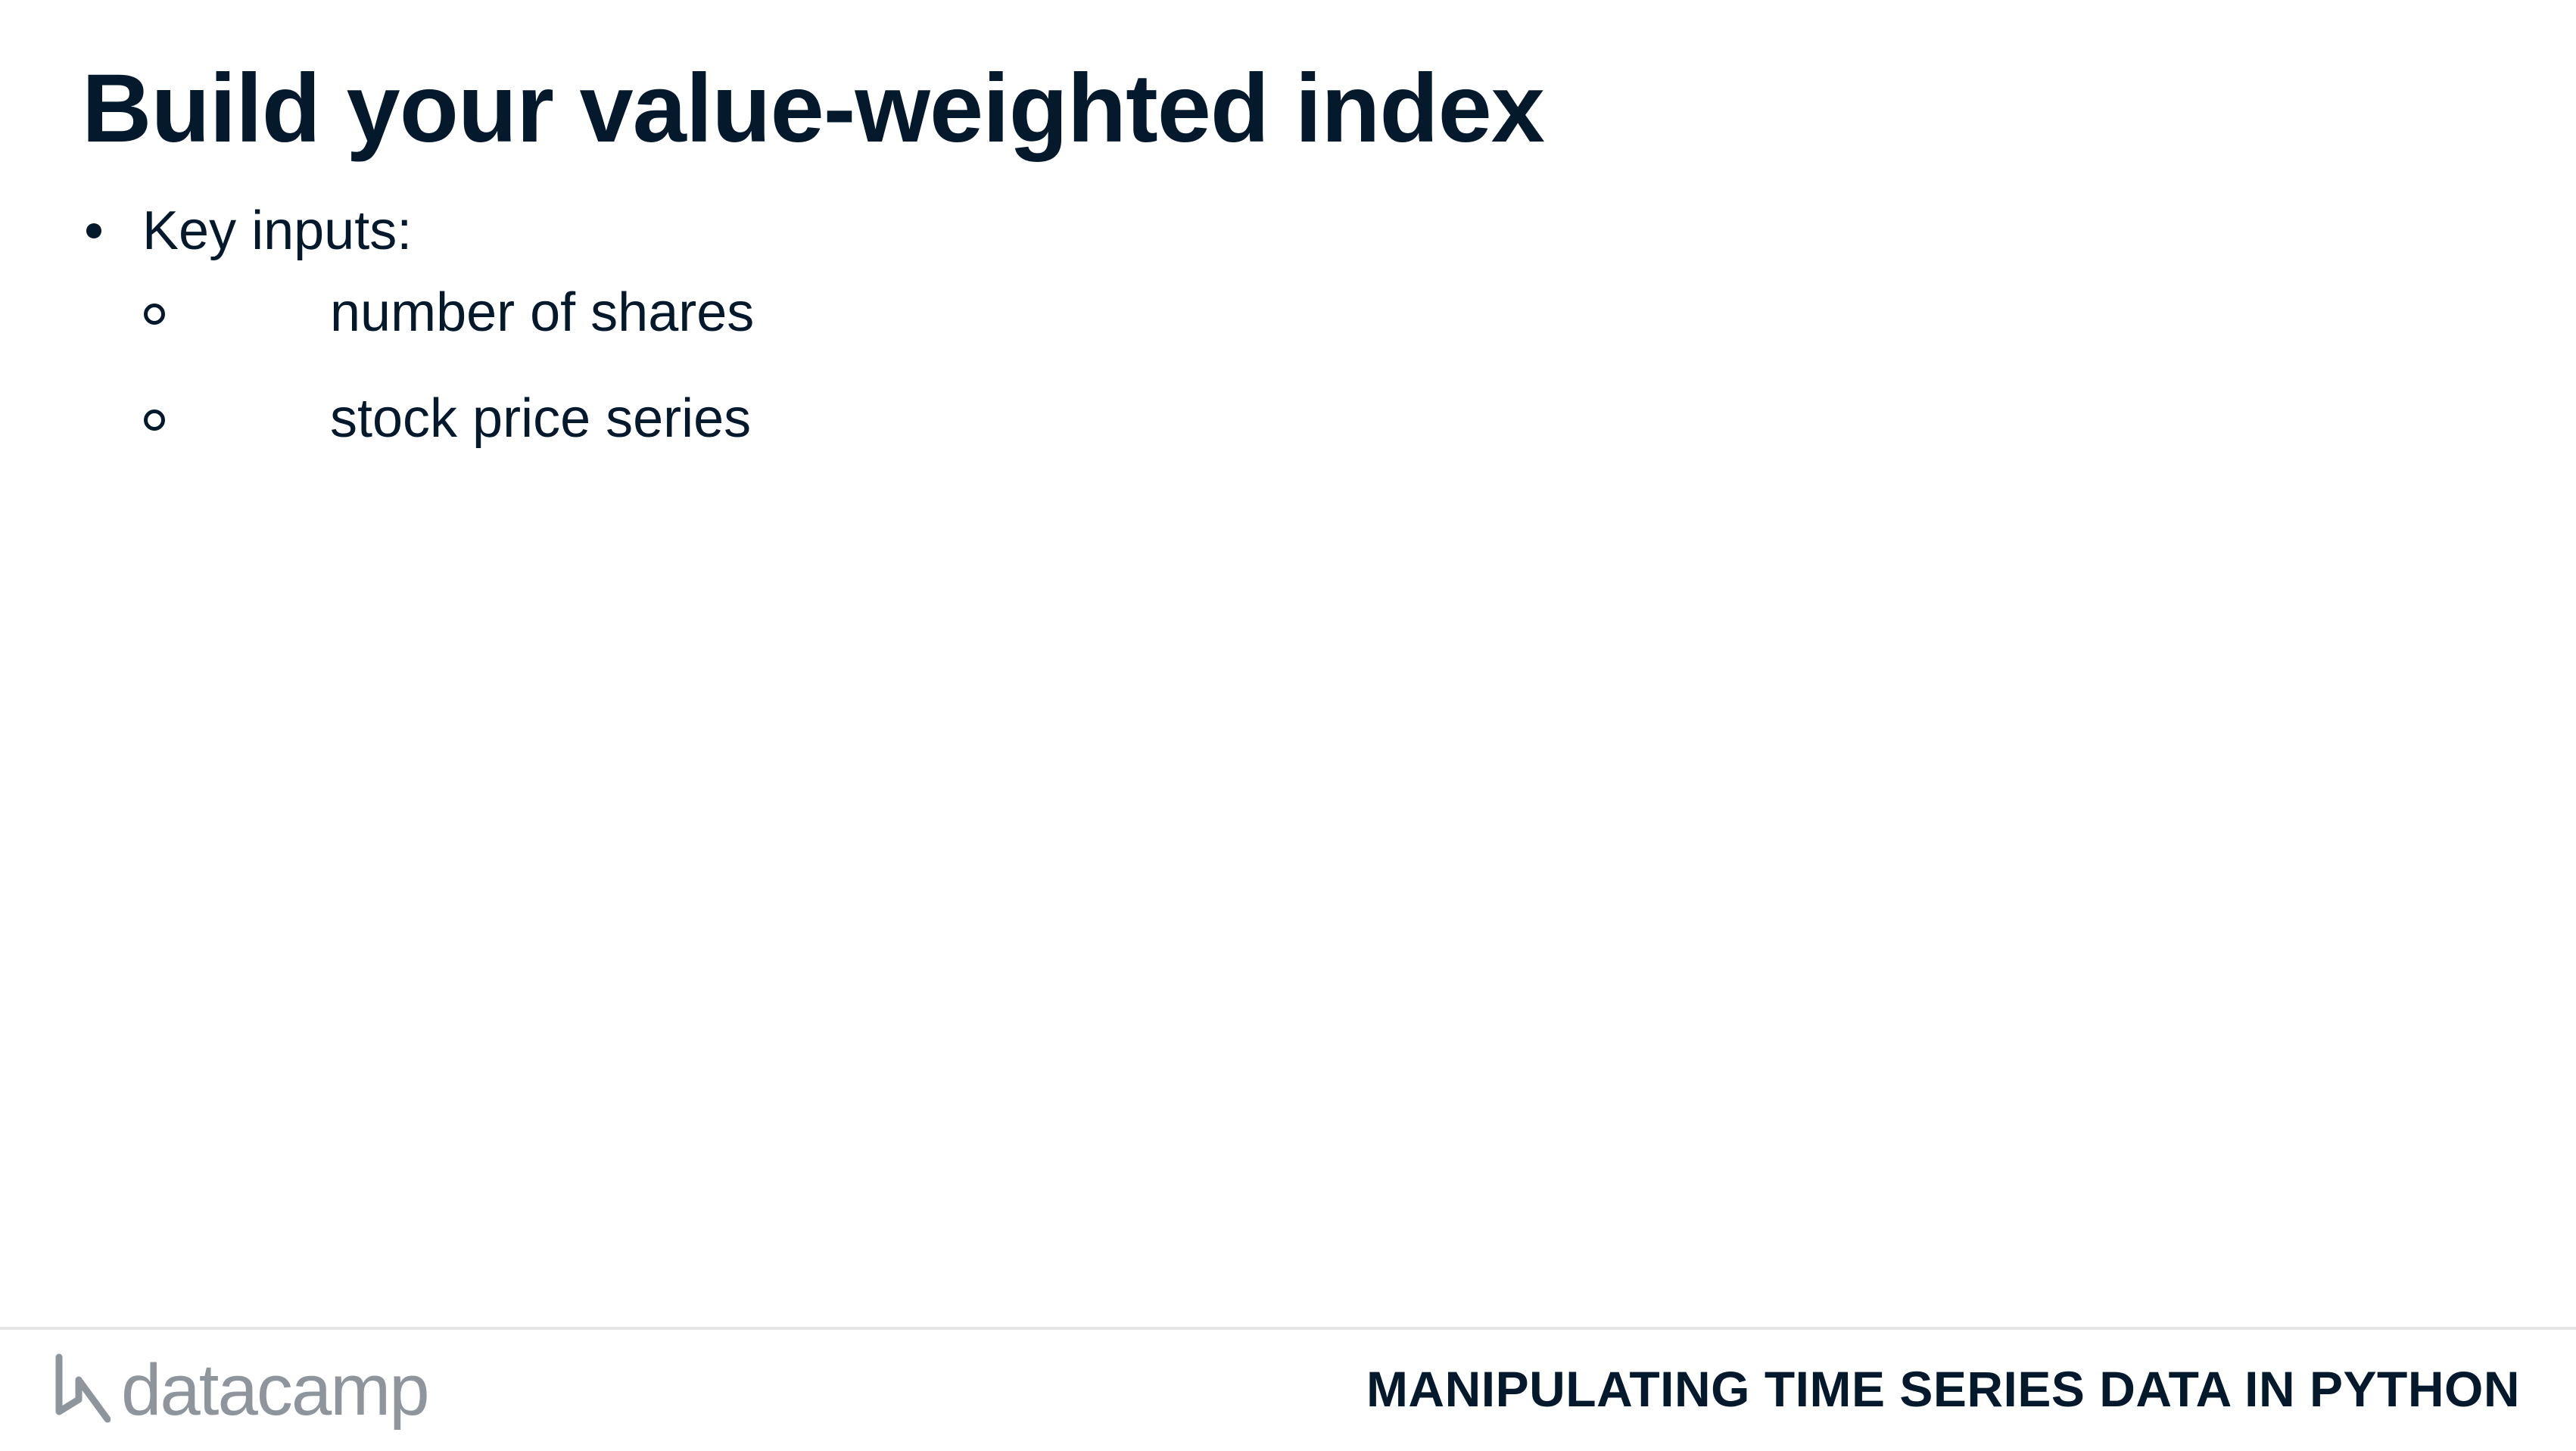  What do you see at coordinates (83, 1388) in the screenshot?
I see `datacamp-logo-icon` at bounding box center [83, 1388].